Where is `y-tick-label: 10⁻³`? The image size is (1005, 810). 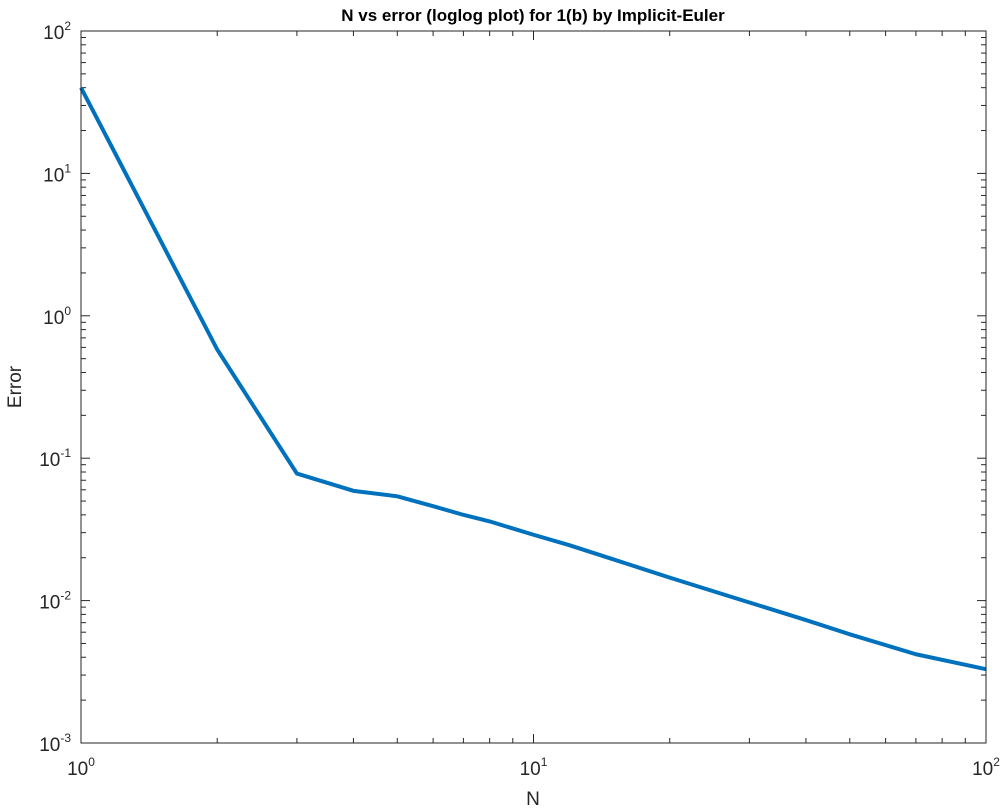 y-tick-label: 10⁻³ is located at coordinates (55, 743).